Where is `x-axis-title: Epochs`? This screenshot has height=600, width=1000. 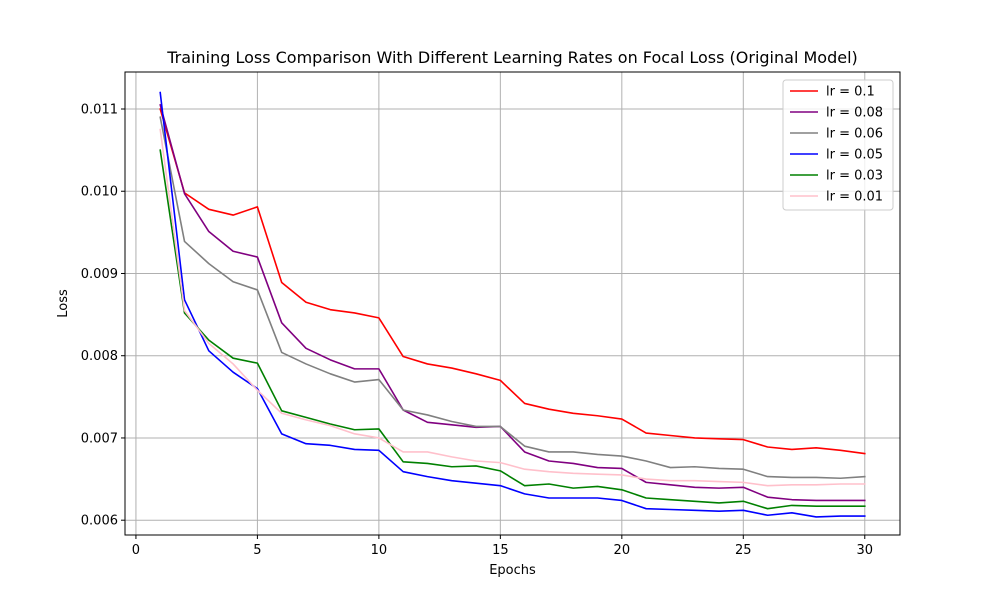 x-axis-title: Epochs is located at coordinates (512, 570).